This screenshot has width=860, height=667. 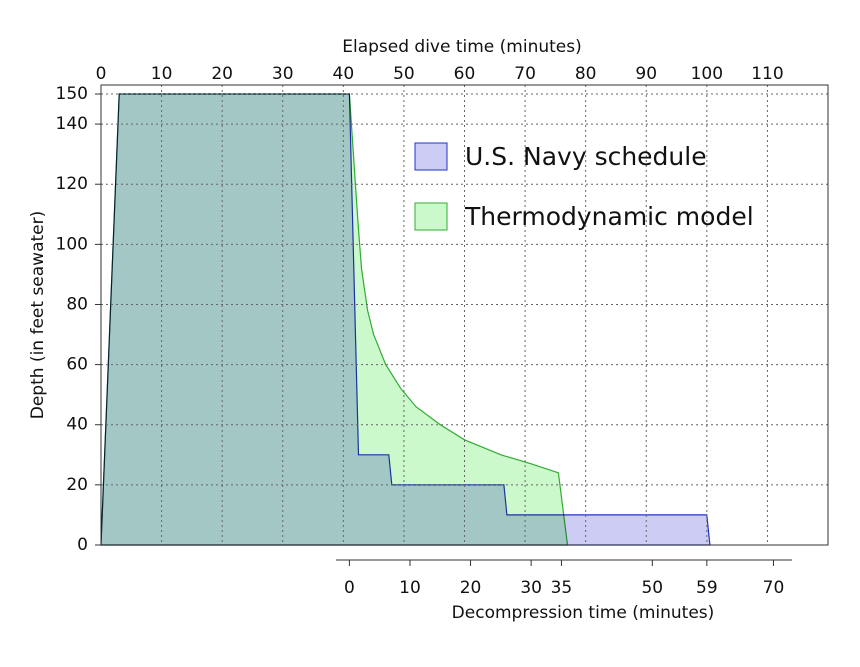 What do you see at coordinates (72, 94) in the screenshot?
I see `y-tick-label: 150` at bounding box center [72, 94].